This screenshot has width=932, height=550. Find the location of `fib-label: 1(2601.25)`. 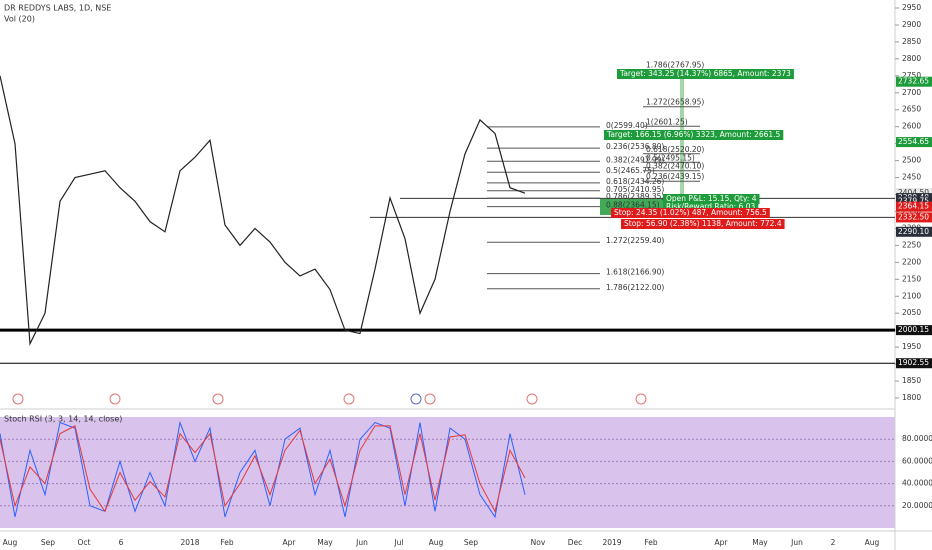

fib-label: 1(2601.25) is located at coordinates (667, 121).